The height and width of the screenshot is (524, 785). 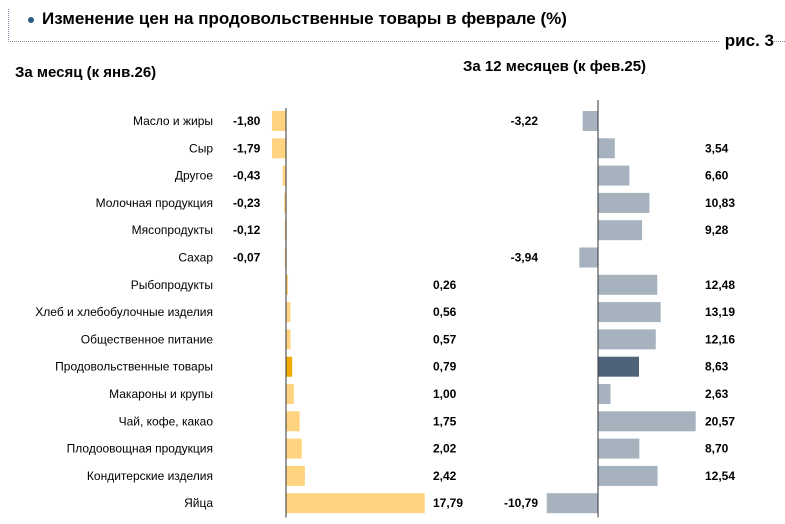 I want to click on category-label-0: Масло и жиры, so click(x=173, y=121).